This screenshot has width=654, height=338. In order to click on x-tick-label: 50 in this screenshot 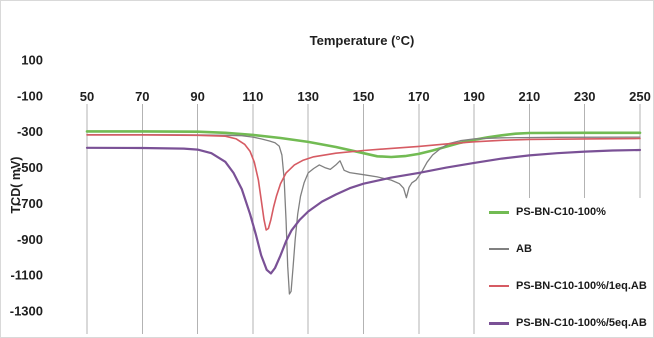, I will do `click(87, 96)`.